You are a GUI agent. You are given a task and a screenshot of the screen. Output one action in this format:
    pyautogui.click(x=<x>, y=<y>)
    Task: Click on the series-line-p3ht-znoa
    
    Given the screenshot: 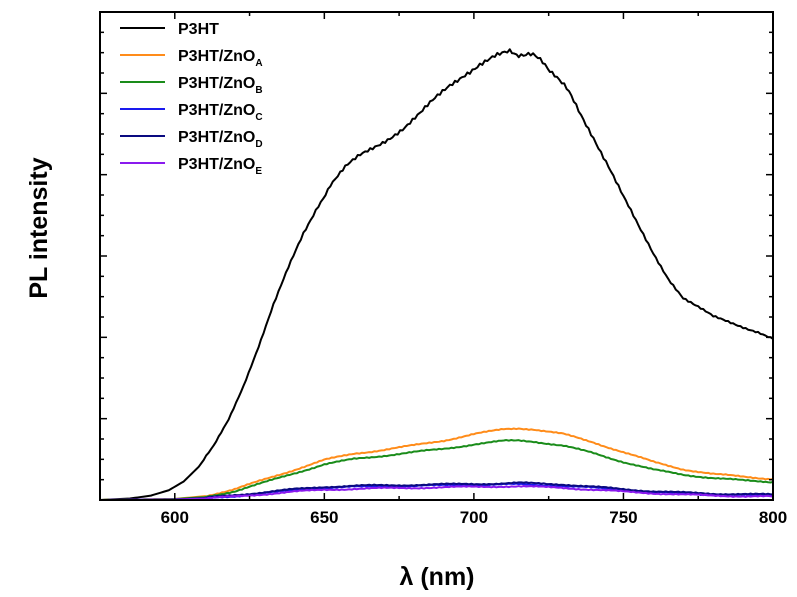 What is the action you would take?
    pyautogui.click(x=436, y=464)
    